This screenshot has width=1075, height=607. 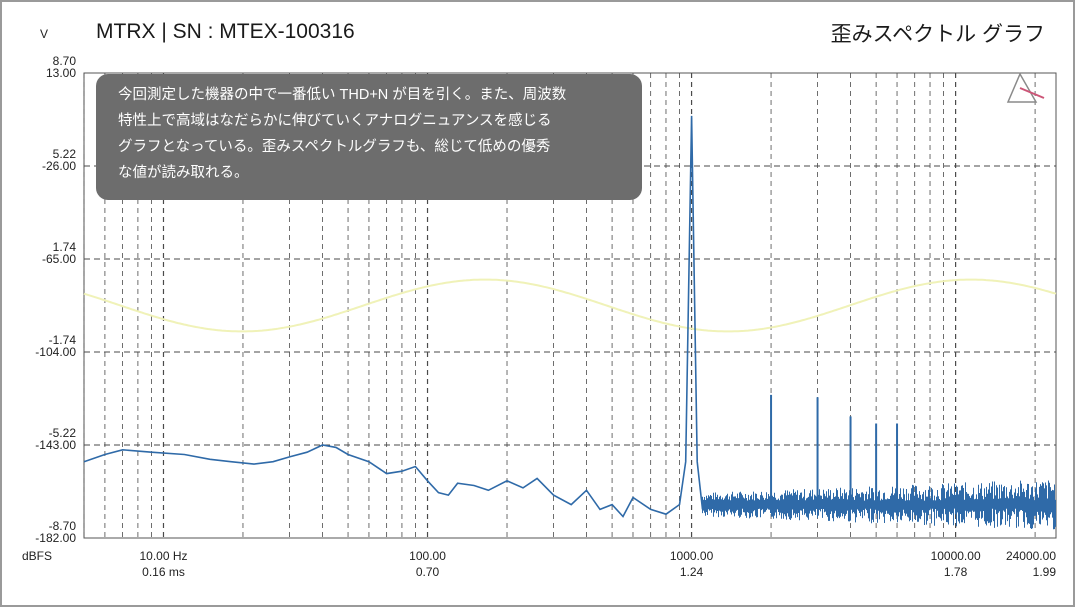 What do you see at coordinates (956, 572) in the screenshot?
I see `x-tick-ms: 1.78` at bounding box center [956, 572].